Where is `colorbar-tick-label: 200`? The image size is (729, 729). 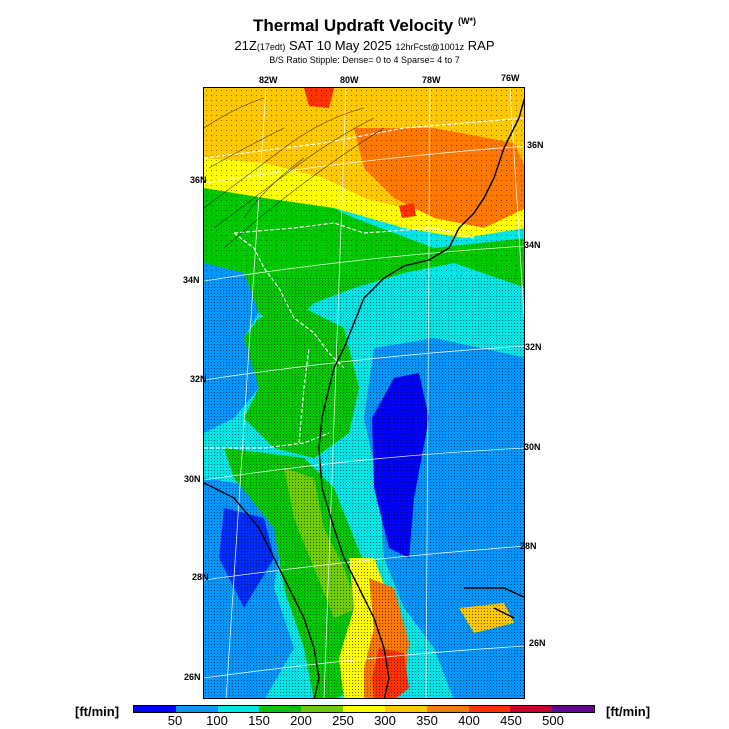 colorbar-tick-label: 200 is located at coordinates (301, 720).